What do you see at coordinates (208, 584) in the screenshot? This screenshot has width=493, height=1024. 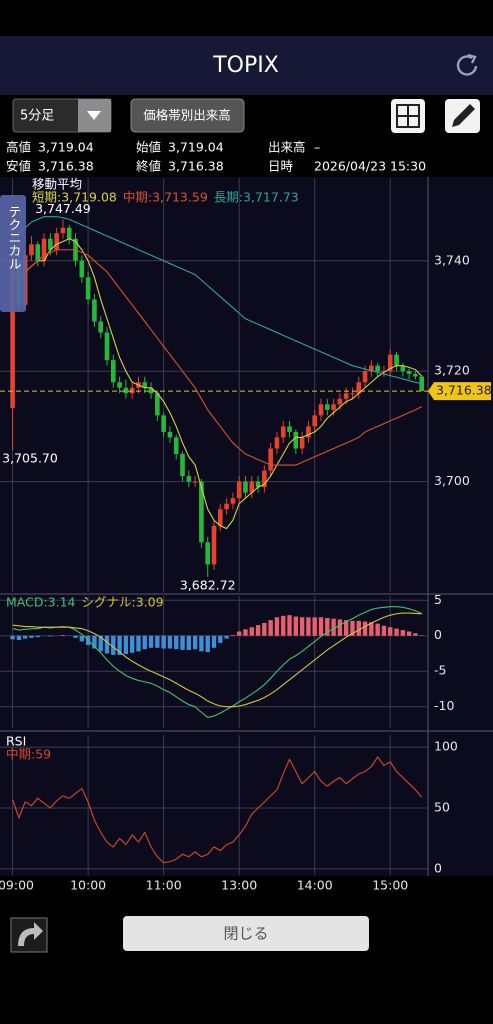 I see `low-label: 3,682.72` at bounding box center [208, 584].